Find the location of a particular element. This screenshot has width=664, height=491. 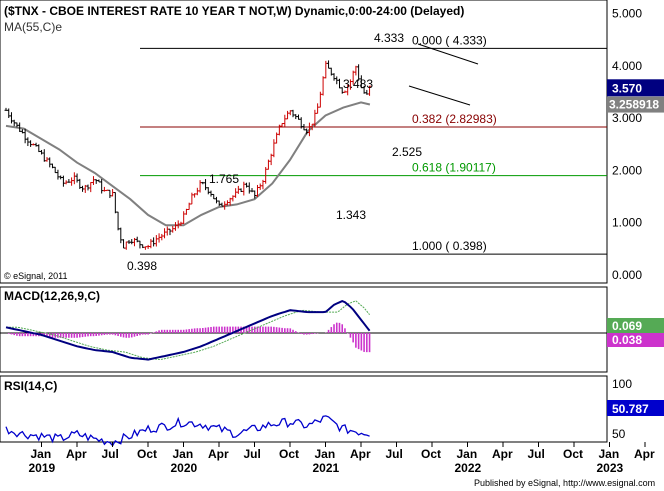

rsi-label: RSI(14,C) is located at coordinates (30, 386).